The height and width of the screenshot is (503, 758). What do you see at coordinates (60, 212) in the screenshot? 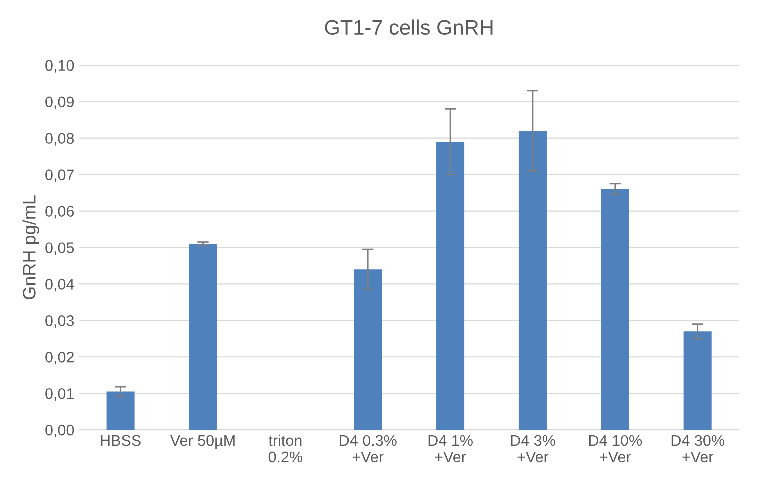
I see `y-tick-label: 0,06` at bounding box center [60, 212].